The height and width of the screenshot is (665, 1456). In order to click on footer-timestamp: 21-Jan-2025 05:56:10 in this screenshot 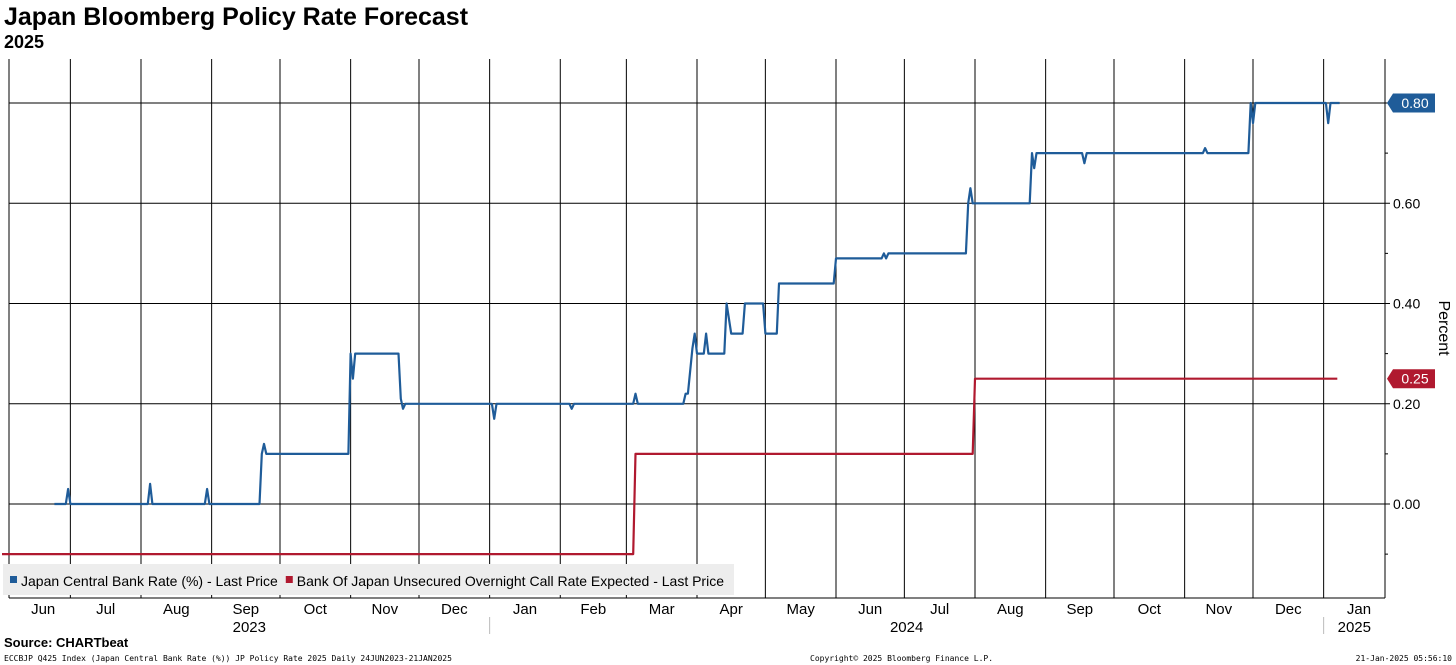, I will do `click(1403, 658)`.